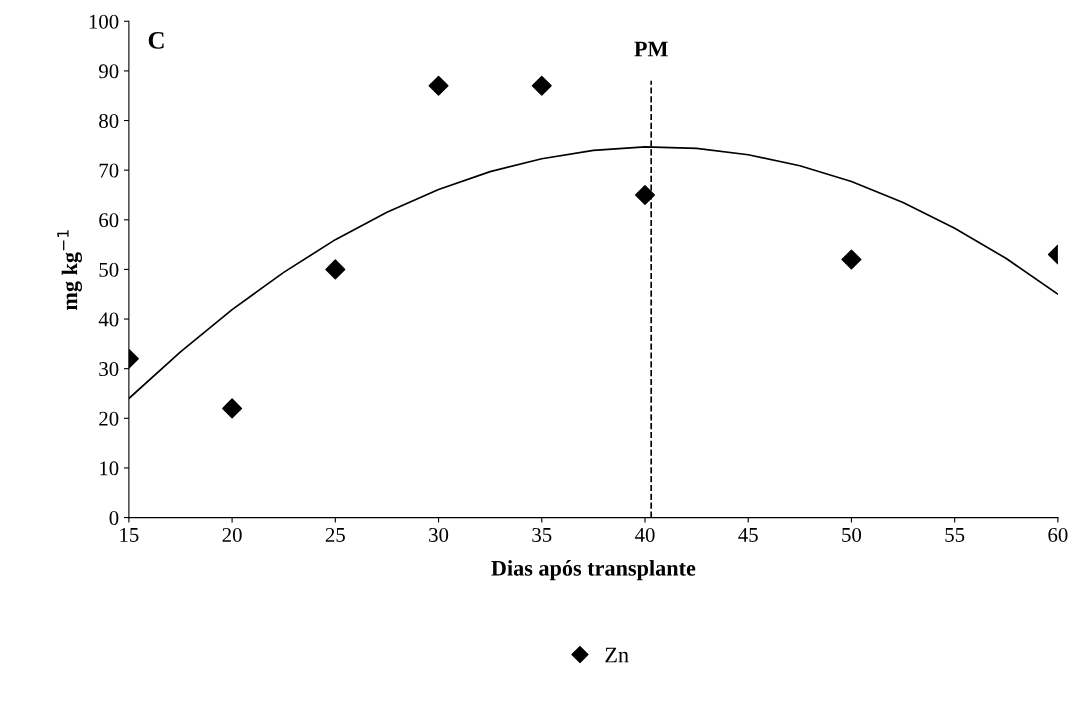 The width and height of the screenshot is (1074, 709). What do you see at coordinates (955, 535) in the screenshot?
I see `x-tick-label: 55` at bounding box center [955, 535].